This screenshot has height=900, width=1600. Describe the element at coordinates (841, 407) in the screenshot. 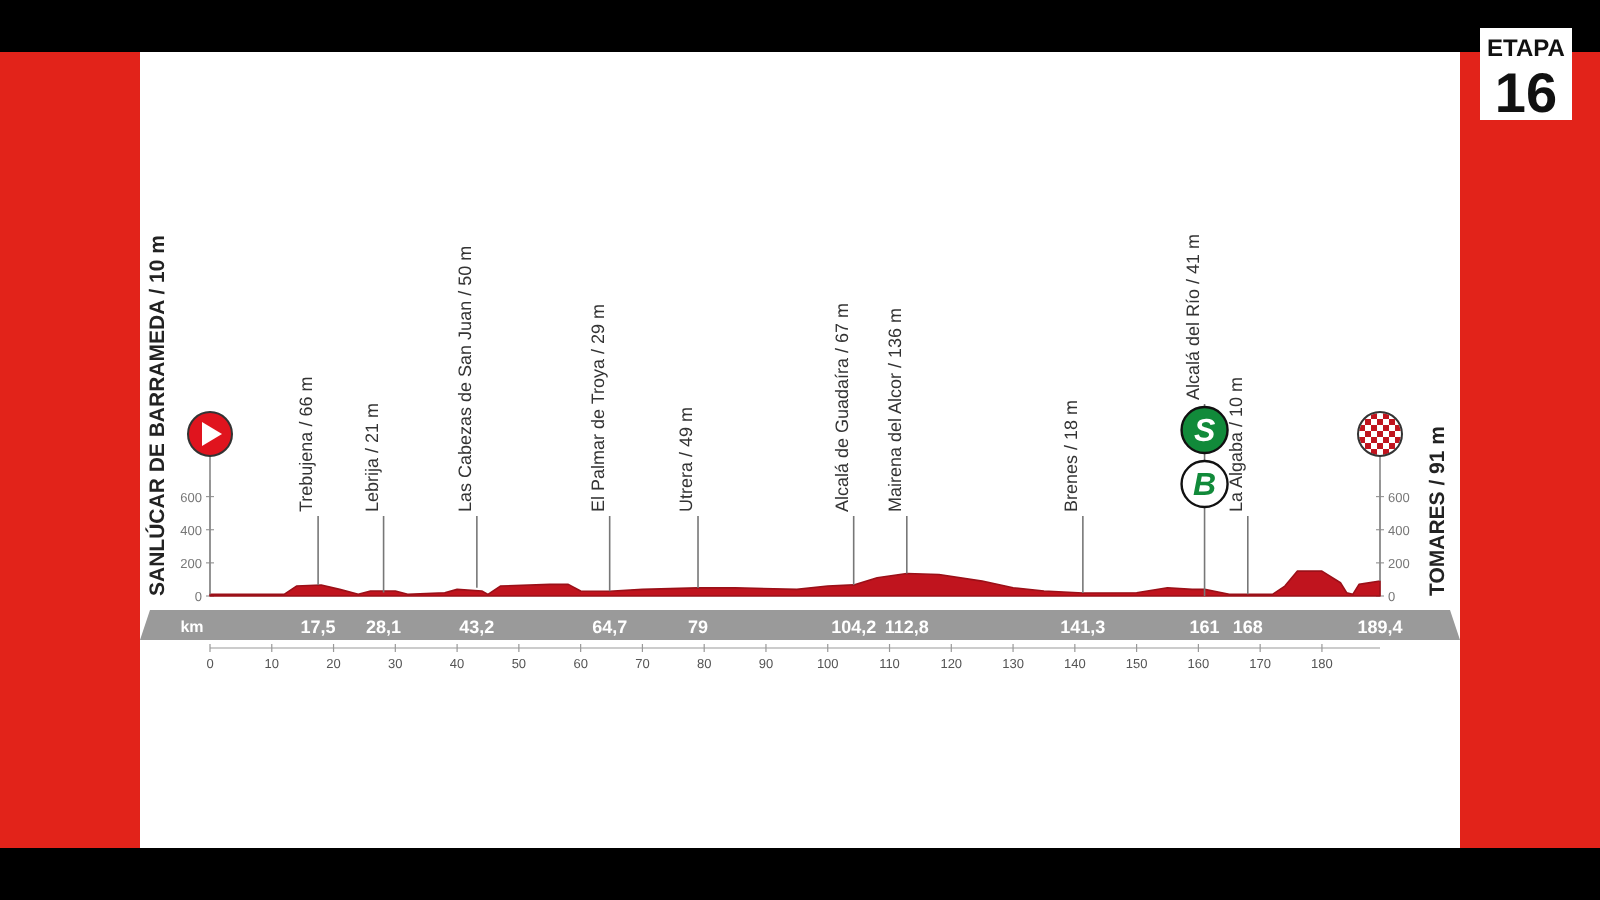

I see `annotation: Alcalá de Guadaíra / 67 m` at that location.